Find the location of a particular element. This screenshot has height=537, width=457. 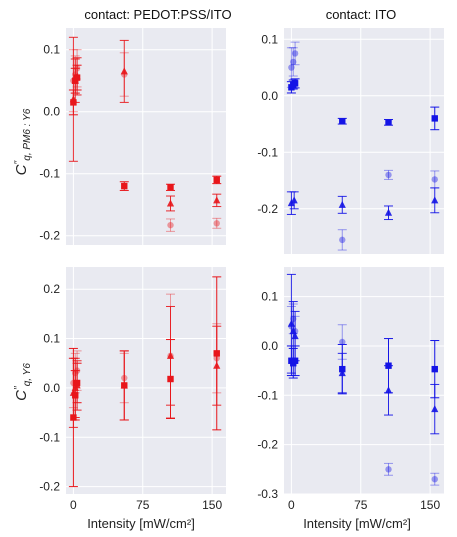

y-axis-label-bottom: C′′q, Y6 is located at coordinates (23, 382).